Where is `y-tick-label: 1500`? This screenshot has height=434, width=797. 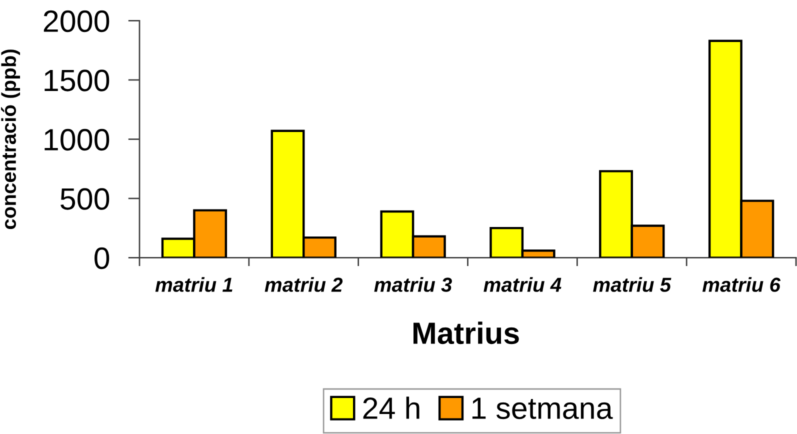
y-tick-label: 1500 is located at coordinates (77, 81).